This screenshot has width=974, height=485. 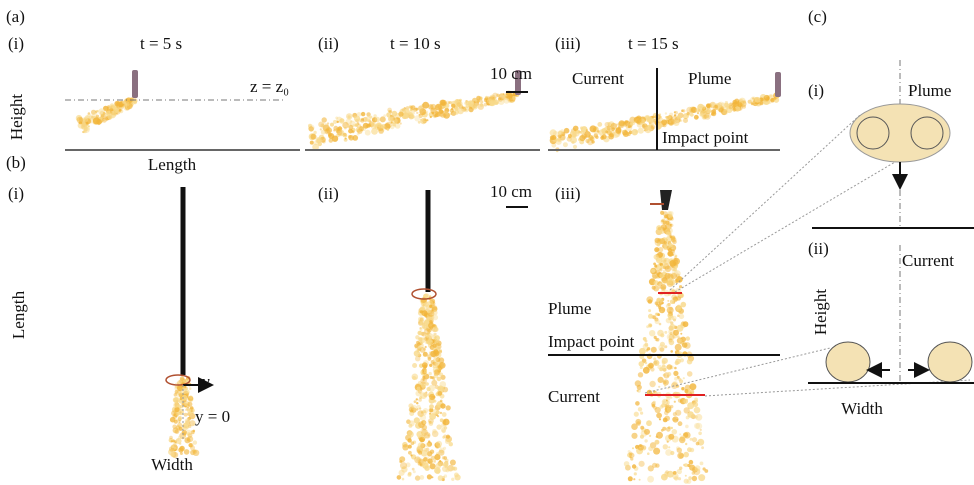 What do you see at coordinates (929, 90) in the screenshot?
I see `regime-label: Plume` at bounding box center [929, 90].